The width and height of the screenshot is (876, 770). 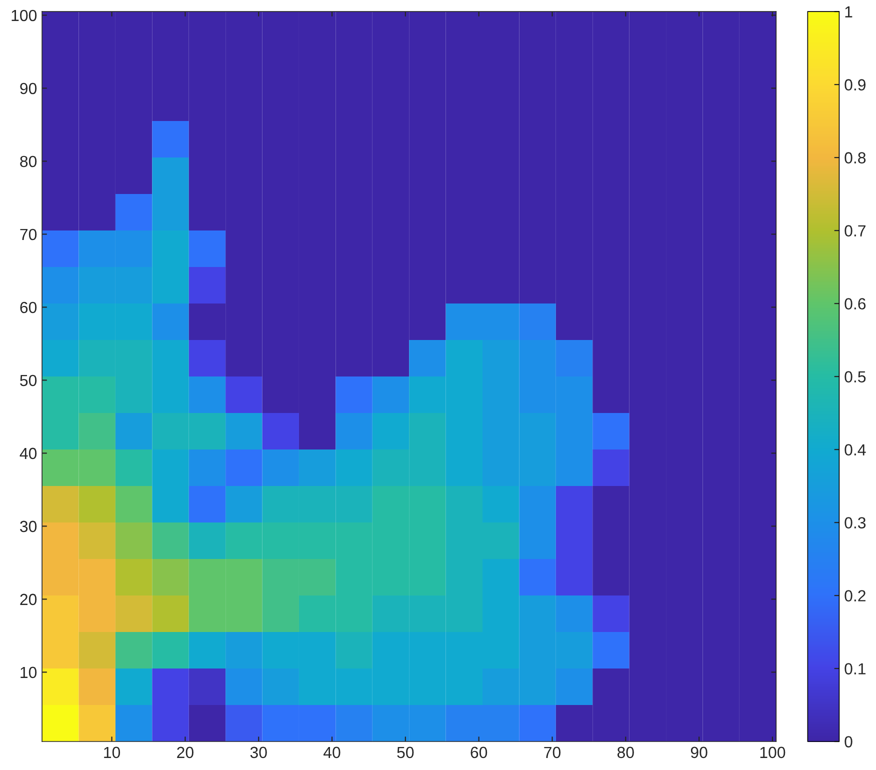 I want to click on y-tick-label: 100, so click(x=24, y=16).